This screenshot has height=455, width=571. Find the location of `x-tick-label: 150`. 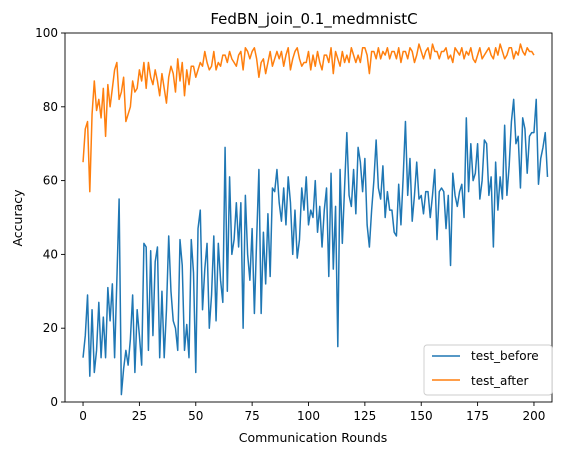

x-tick-label: 150 is located at coordinates (421, 416).